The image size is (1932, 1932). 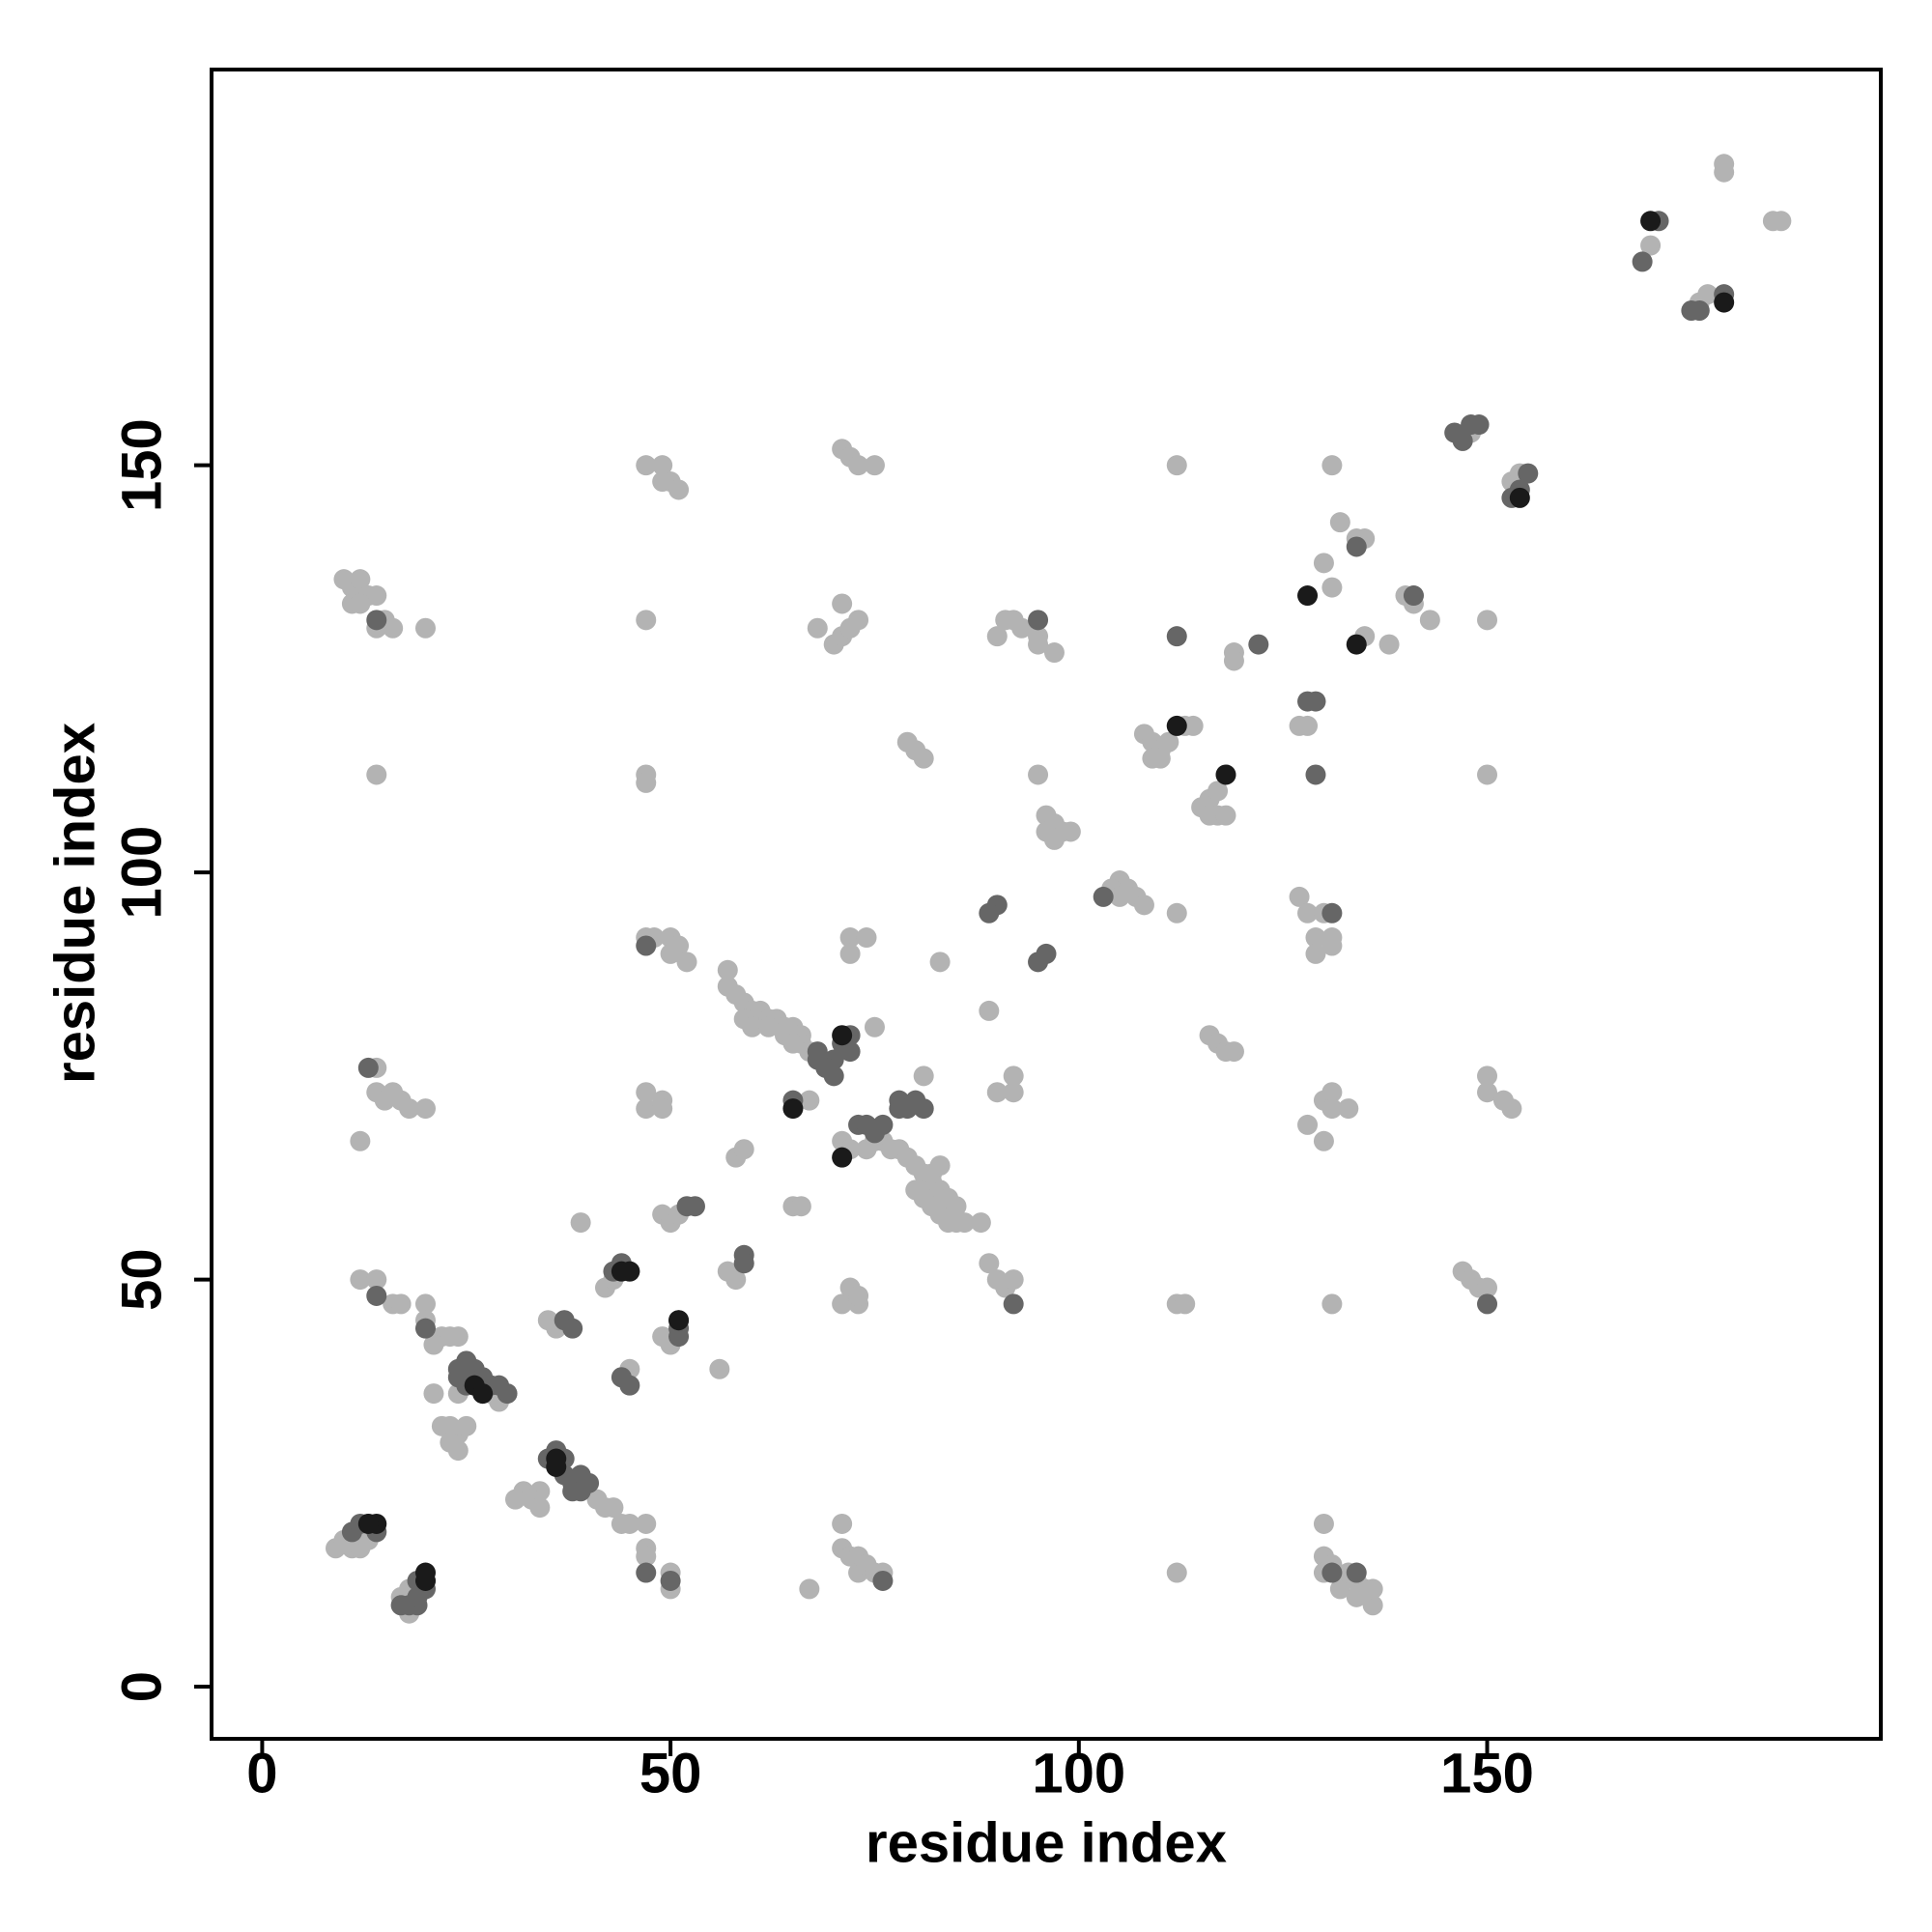 I want to click on x-tick-label: 150, so click(x=1487, y=1773).